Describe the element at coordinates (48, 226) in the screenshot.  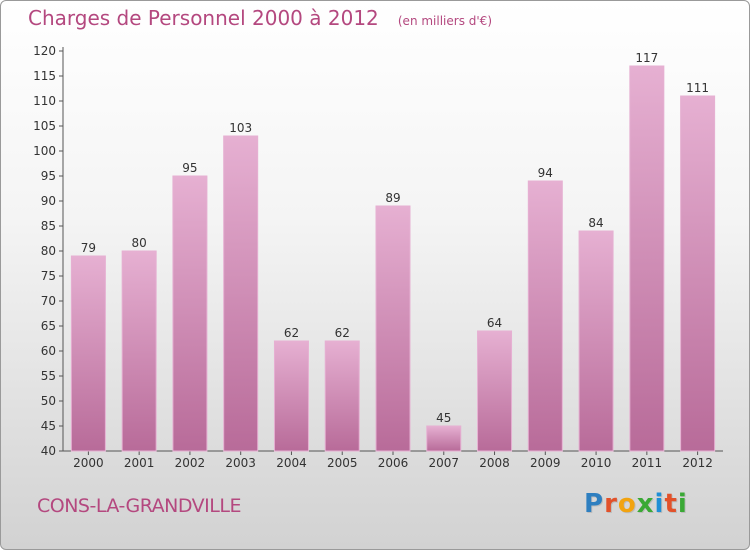
I see `y-tick-label: 85` at that location.